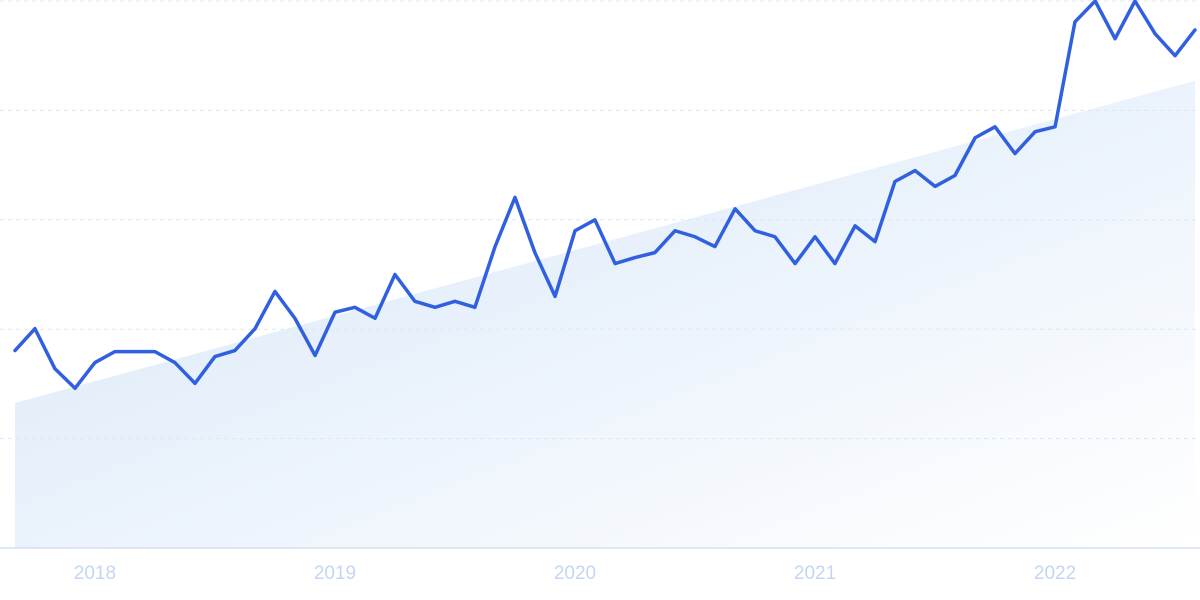  Describe the element at coordinates (95, 573) in the screenshot. I see `x-tick-label: 2018` at that location.